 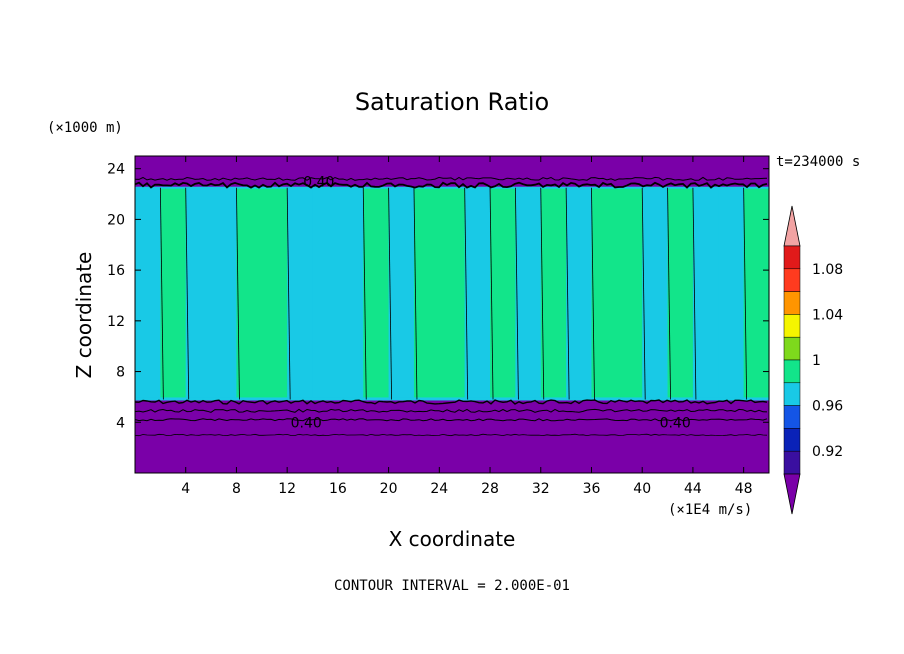 I want to click on colorbar-level-label: 0.96, so click(x=827, y=407).